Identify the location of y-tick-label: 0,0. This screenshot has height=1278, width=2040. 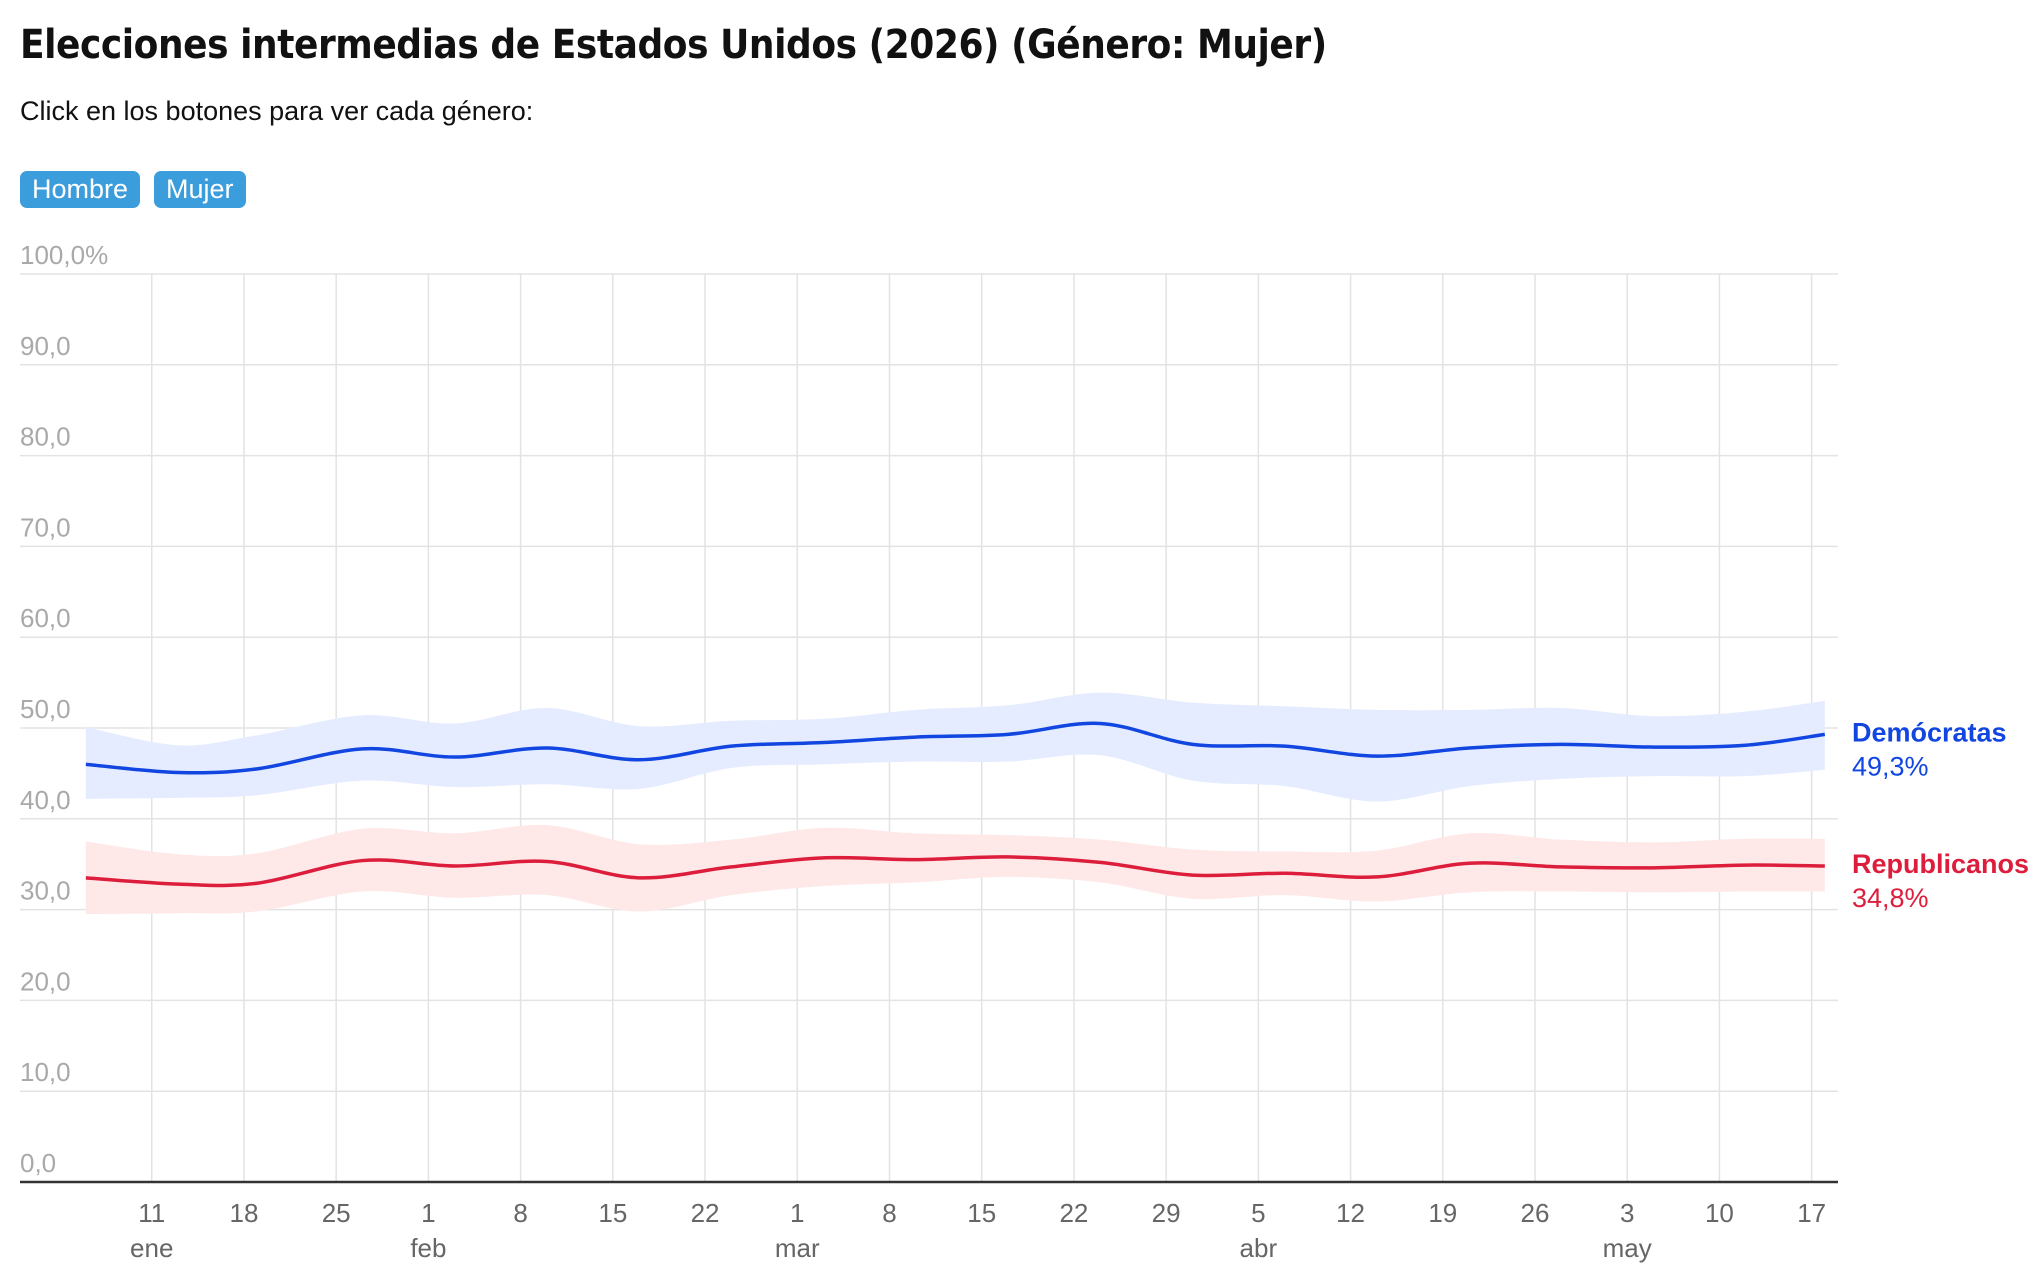
(38, 1163).